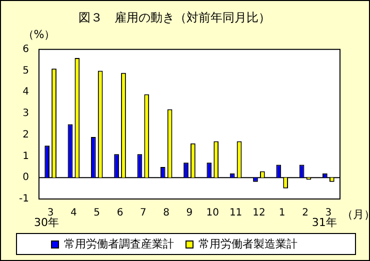 This screenshot has width=370, height=261. Describe the element at coordinates (73, 213) in the screenshot. I see `x-tick-label: 4` at that location.